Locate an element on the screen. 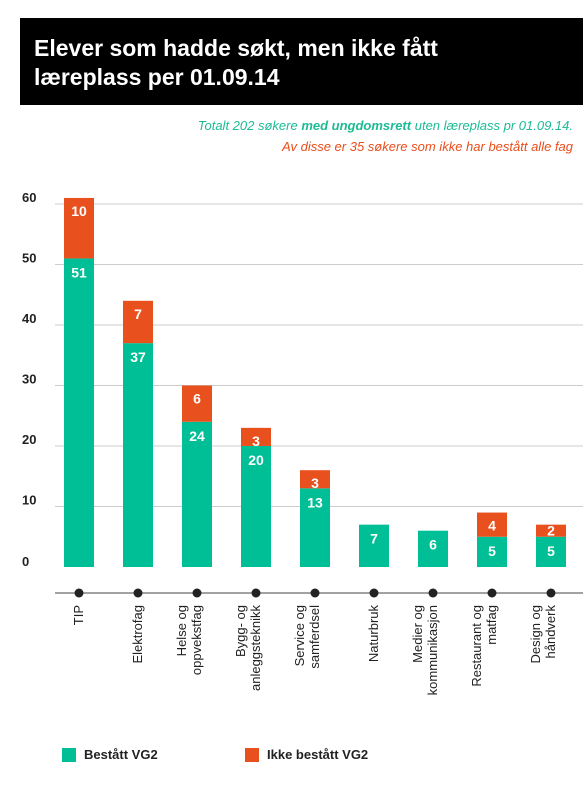  y-tick-label: 50 is located at coordinates (29, 258).